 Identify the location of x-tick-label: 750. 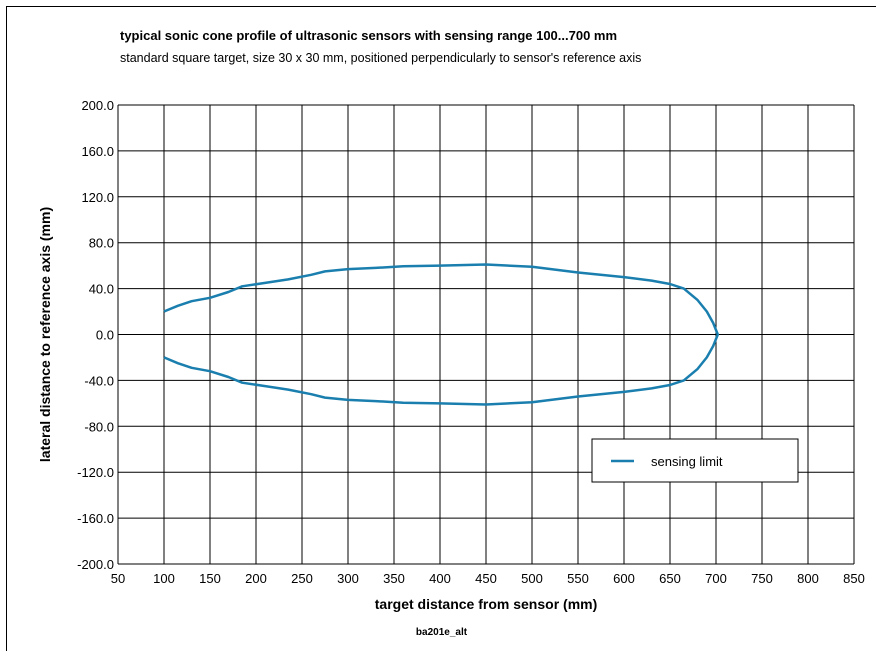
(762, 578).